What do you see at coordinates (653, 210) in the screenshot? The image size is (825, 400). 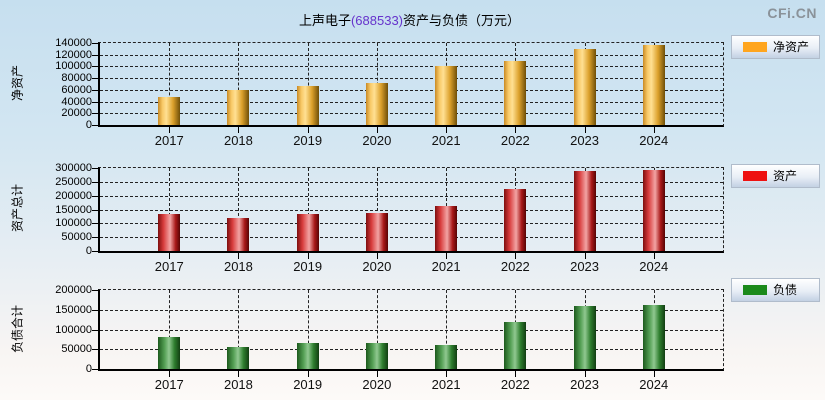 I see `bar-2024` at bounding box center [653, 210].